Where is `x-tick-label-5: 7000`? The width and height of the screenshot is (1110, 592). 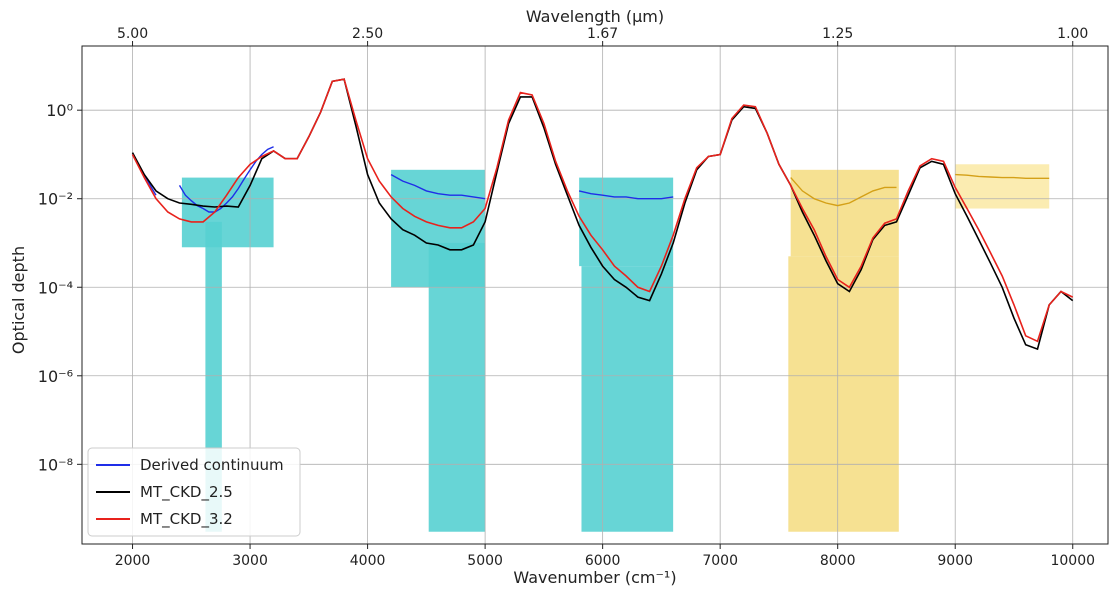 x-tick-label-5: 7000 is located at coordinates (720, 561).